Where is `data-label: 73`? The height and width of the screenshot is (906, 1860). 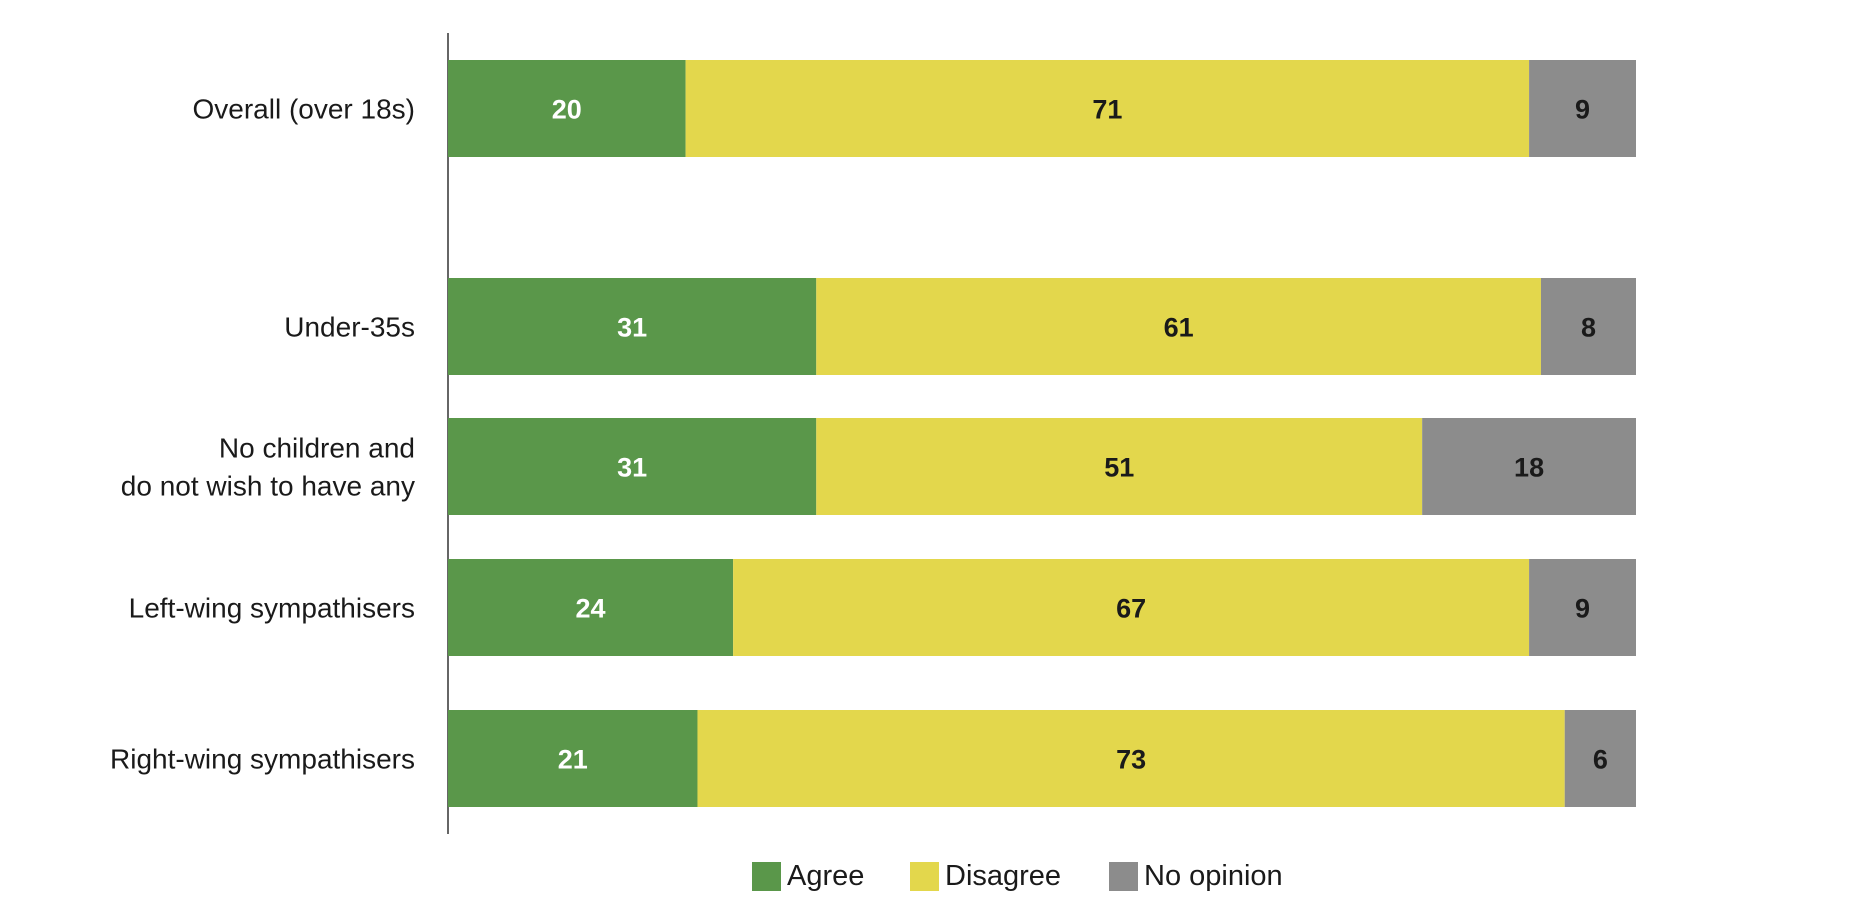 data-label: 73 is located at coordinates (1131, 760).